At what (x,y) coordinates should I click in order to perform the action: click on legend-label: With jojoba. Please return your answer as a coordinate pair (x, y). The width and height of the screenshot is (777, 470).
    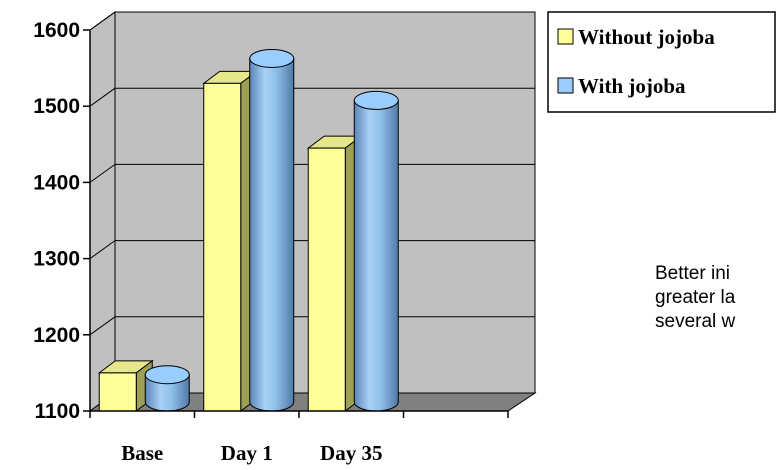
    Looking at the image, I should click on (632, 86).